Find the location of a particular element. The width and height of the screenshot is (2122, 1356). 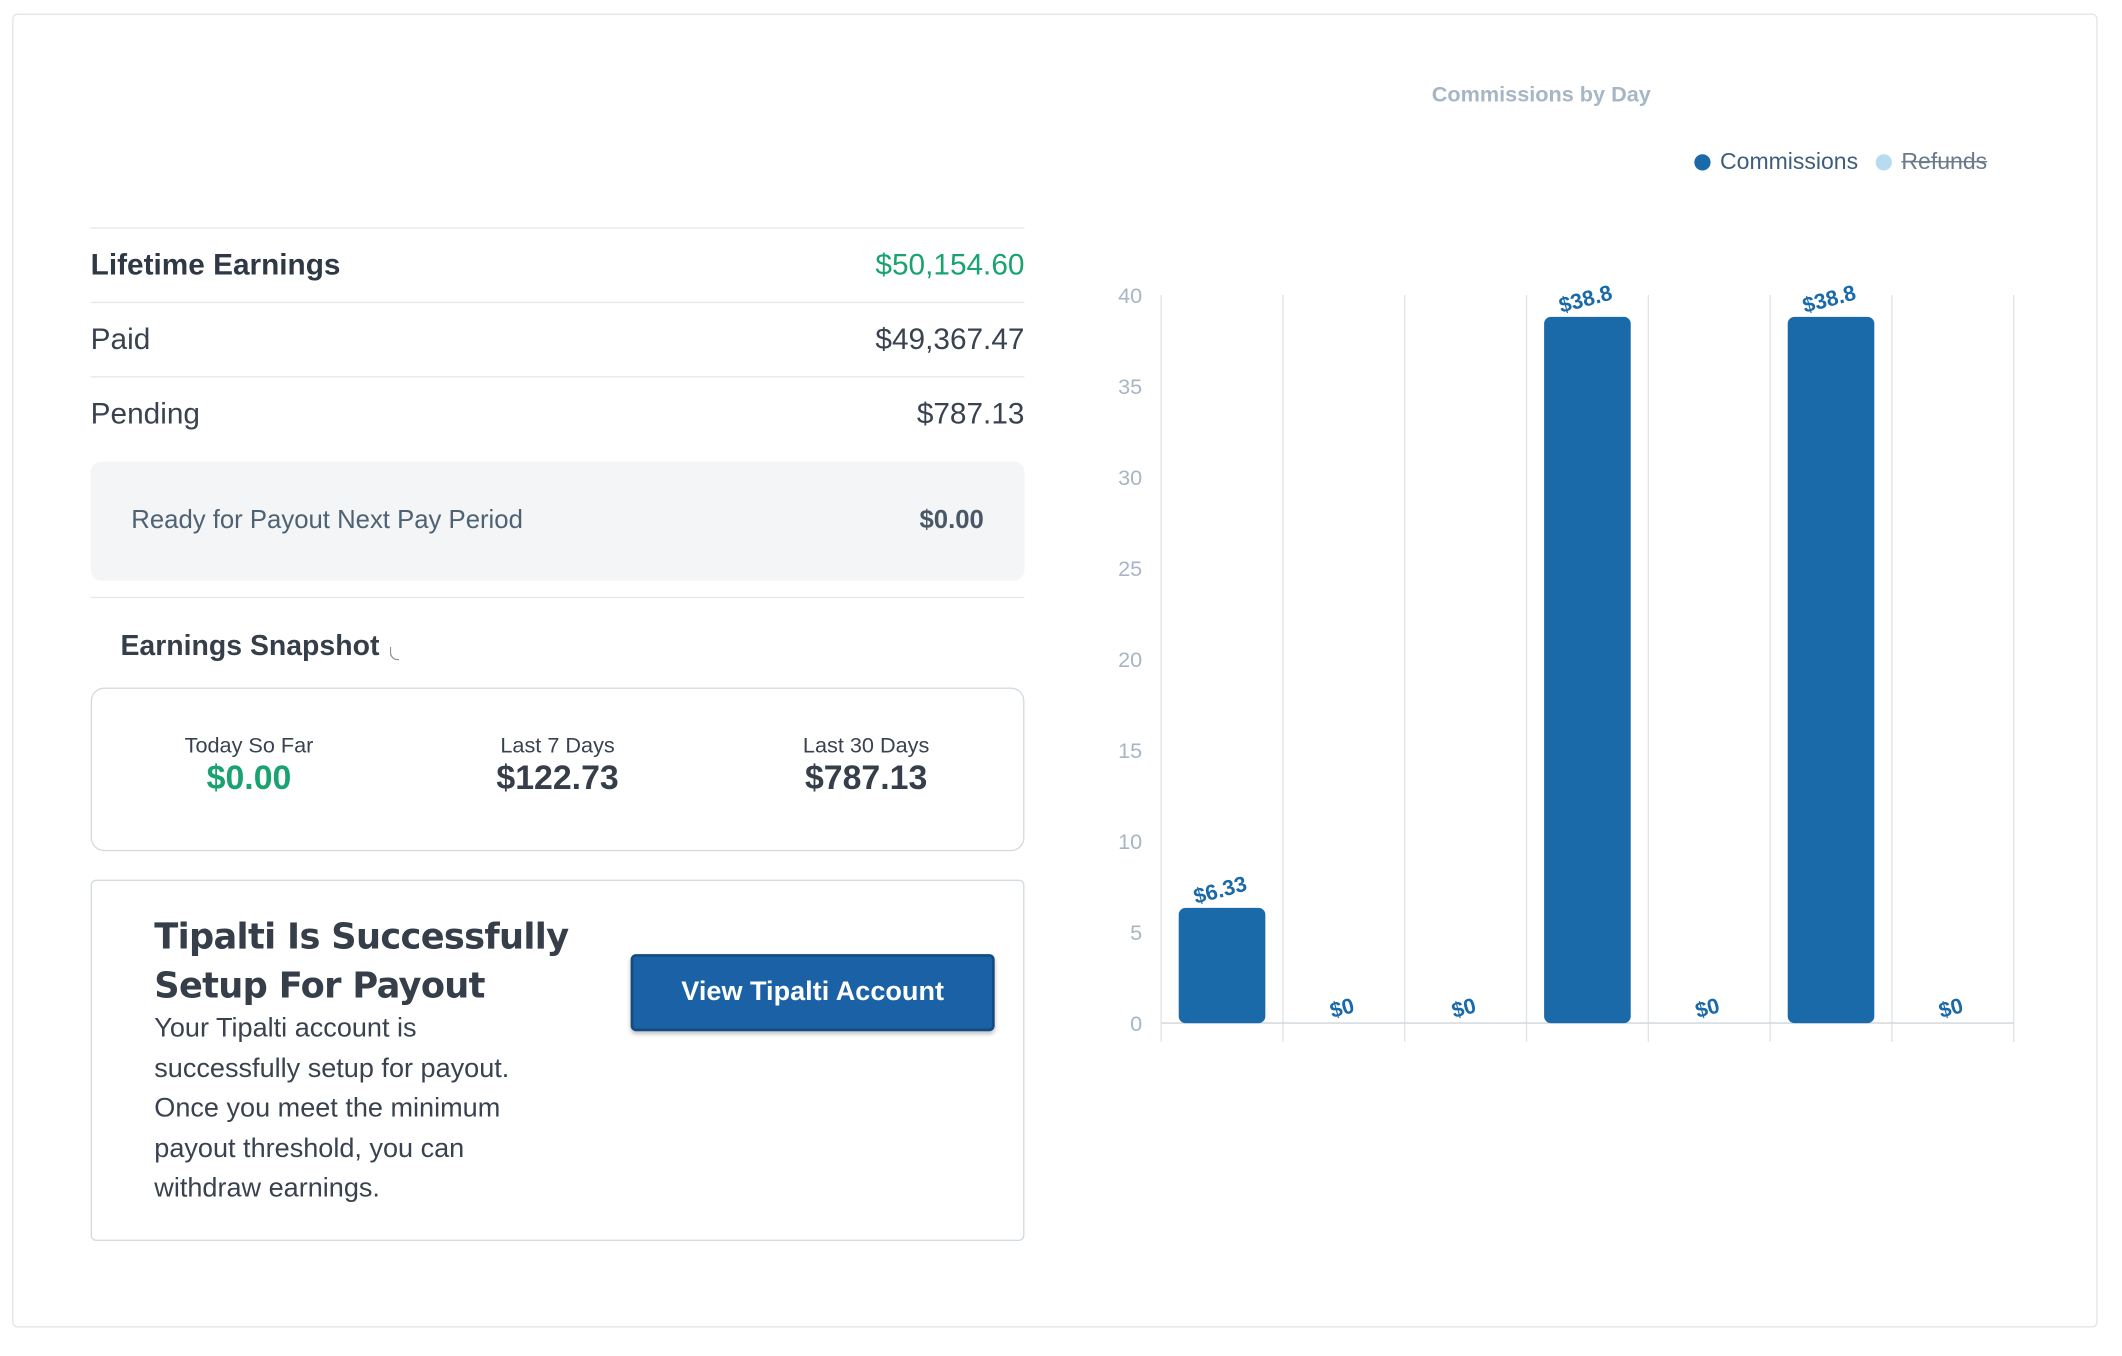

paid-row: Paid $49,367.47 is located at coordinates (557, 338).